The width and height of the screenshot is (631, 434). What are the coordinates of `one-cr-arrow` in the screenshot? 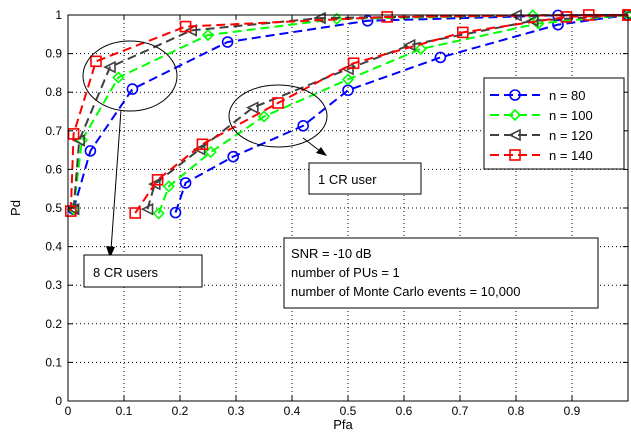 It's located at (311, 144).